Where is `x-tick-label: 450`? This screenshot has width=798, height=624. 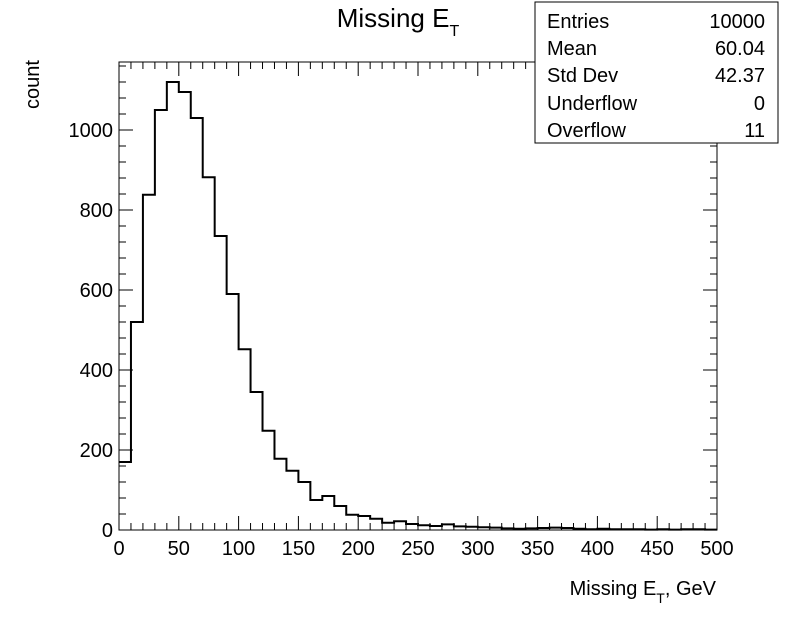
x-tick-label: 450 is located at coordinates (657, 549).